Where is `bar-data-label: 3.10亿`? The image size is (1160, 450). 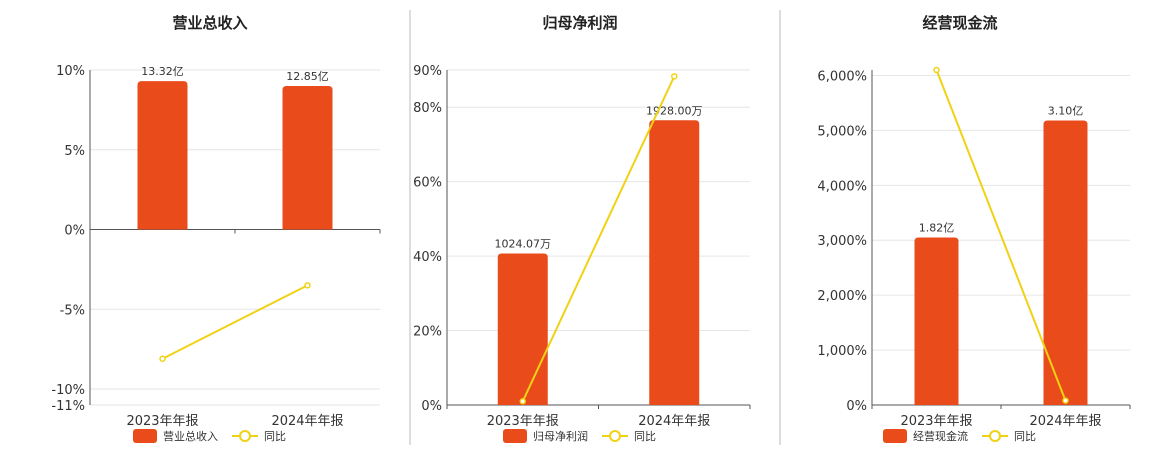
bar-data-label: 3.10亿 is located at coordinates (1066, 111).